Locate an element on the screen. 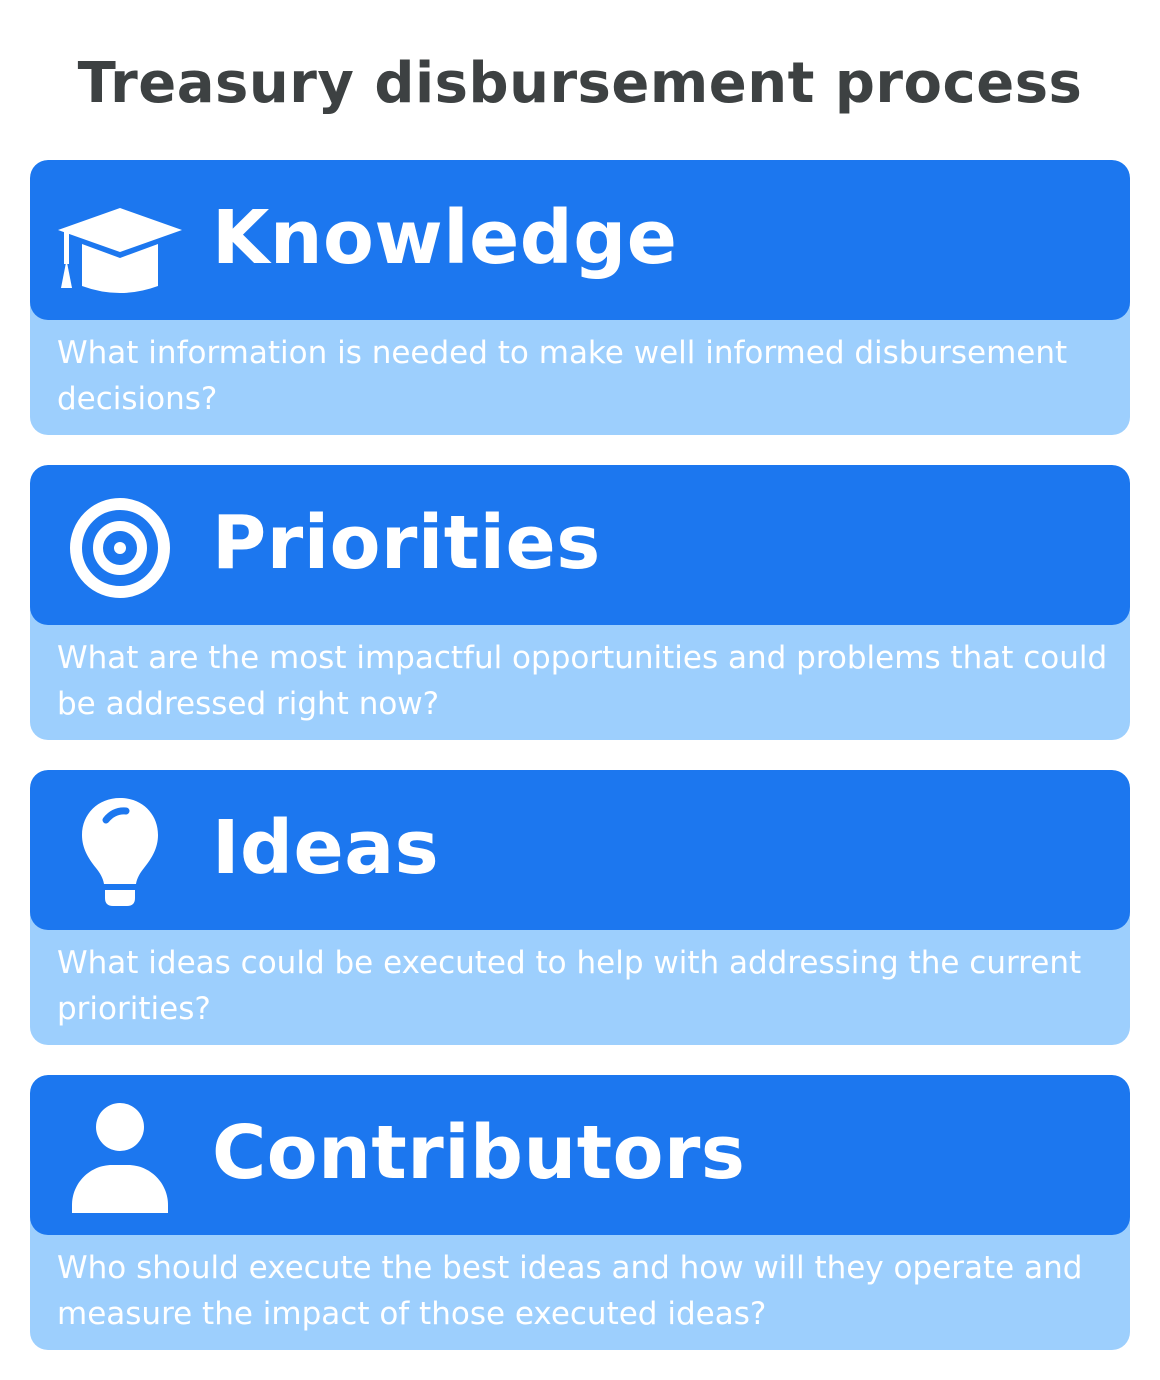  step-heading: Contributors is located at coordinates (479, 1153).